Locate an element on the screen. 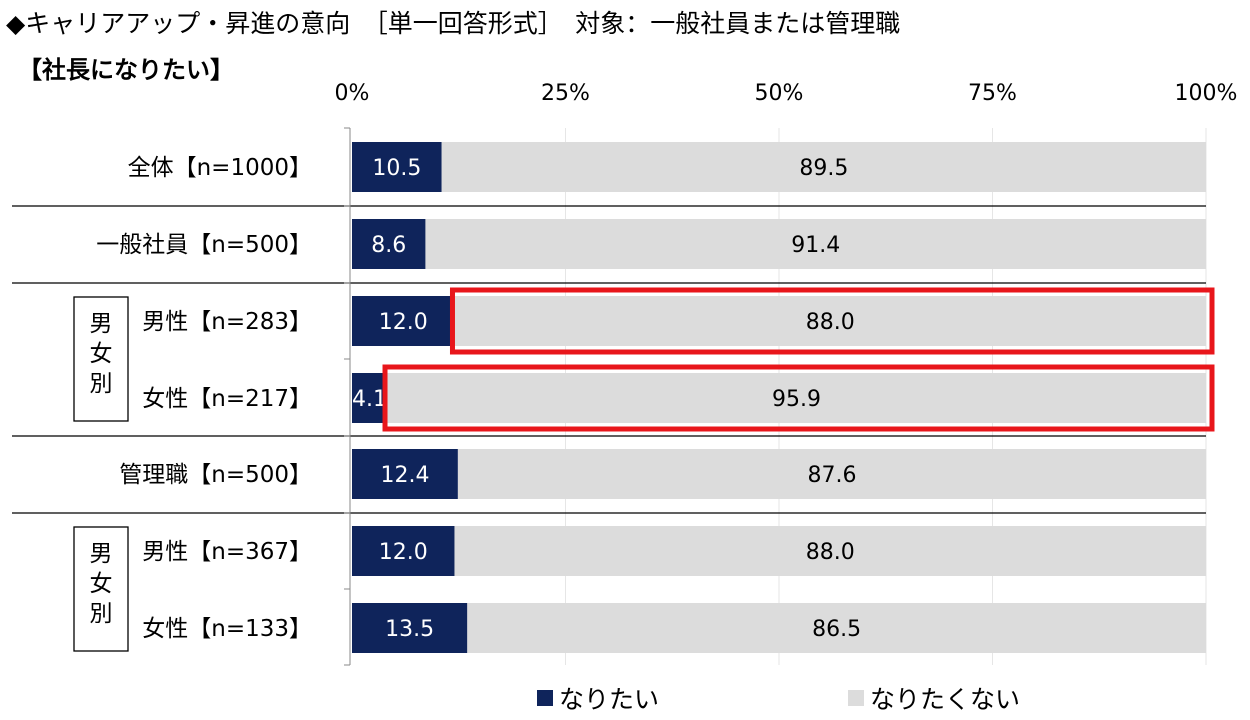  x-tick-label: 25% is located at coordinates (565, 93).